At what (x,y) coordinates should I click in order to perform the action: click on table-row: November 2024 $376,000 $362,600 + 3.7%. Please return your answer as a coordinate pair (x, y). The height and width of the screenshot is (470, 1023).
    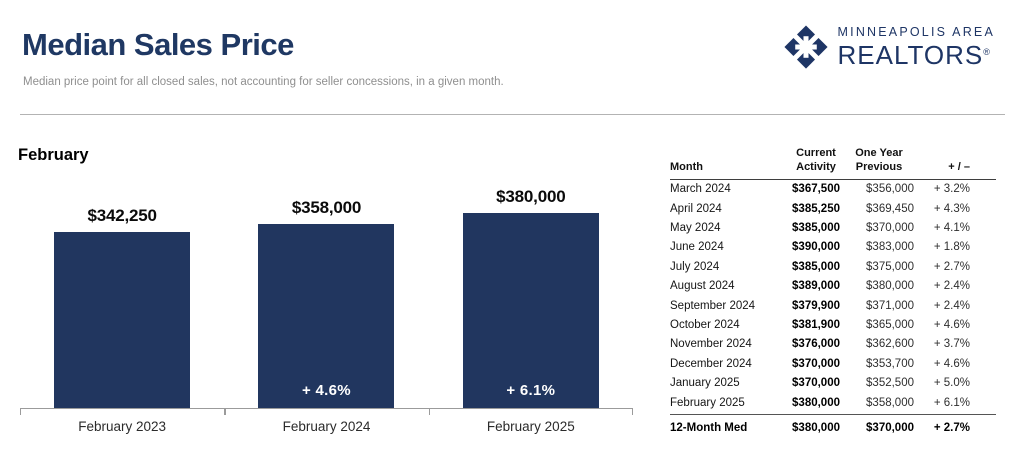
    Looking at the image, I should click on (833, 344).